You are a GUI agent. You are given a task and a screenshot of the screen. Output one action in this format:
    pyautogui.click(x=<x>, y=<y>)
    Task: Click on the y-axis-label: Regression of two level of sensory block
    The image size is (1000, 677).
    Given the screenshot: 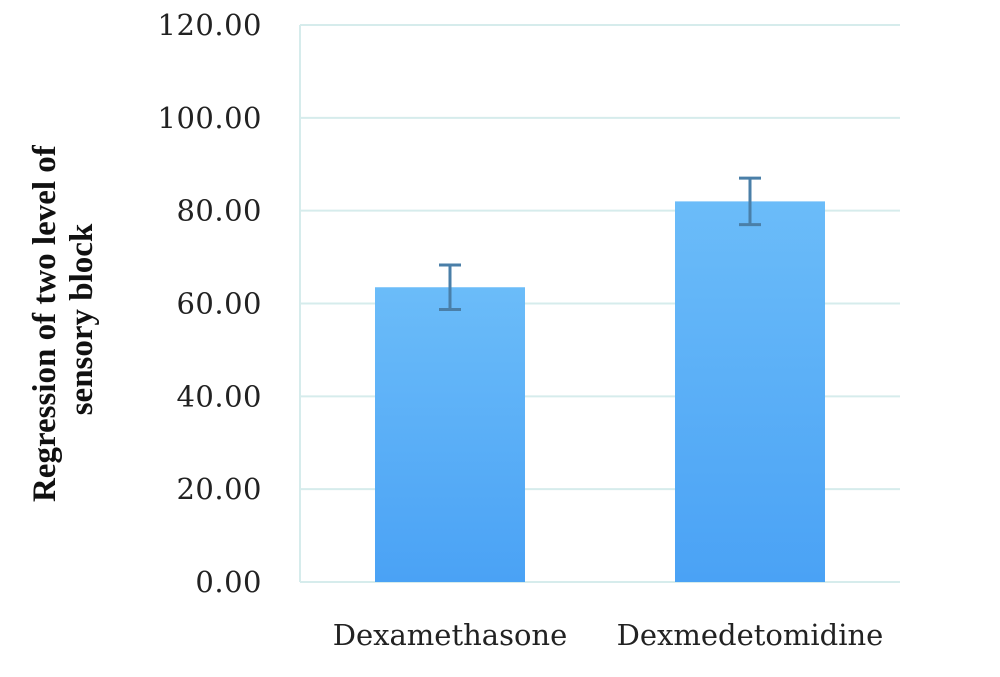 What is the action you would take?
    pyautogui.click(x=63, y=319)
    